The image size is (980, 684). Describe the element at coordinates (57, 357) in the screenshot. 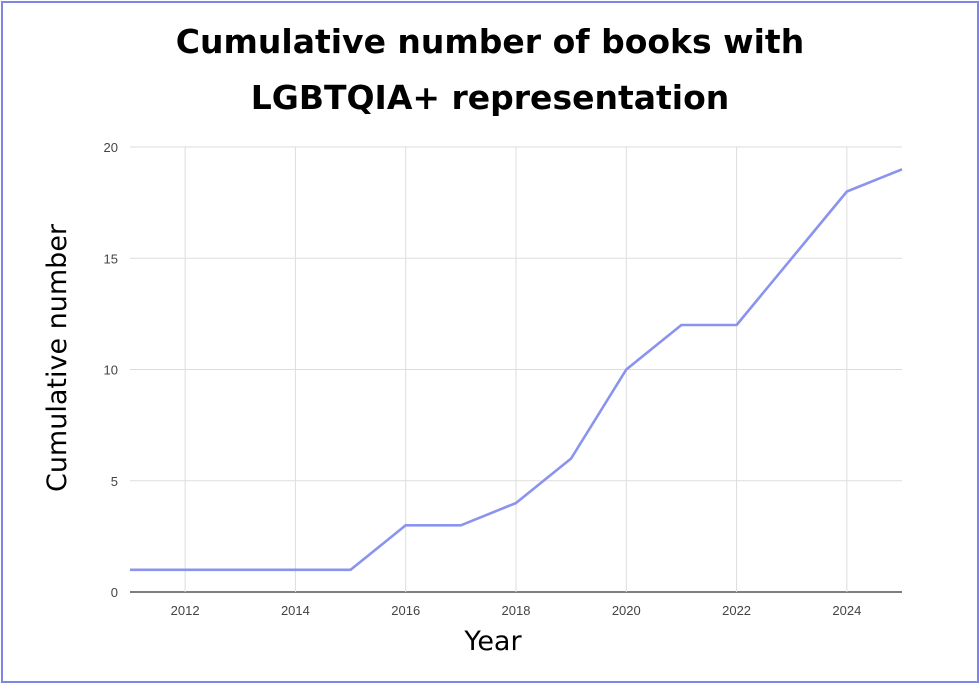

I see `y-axis-label: Cumulative number` at that location.